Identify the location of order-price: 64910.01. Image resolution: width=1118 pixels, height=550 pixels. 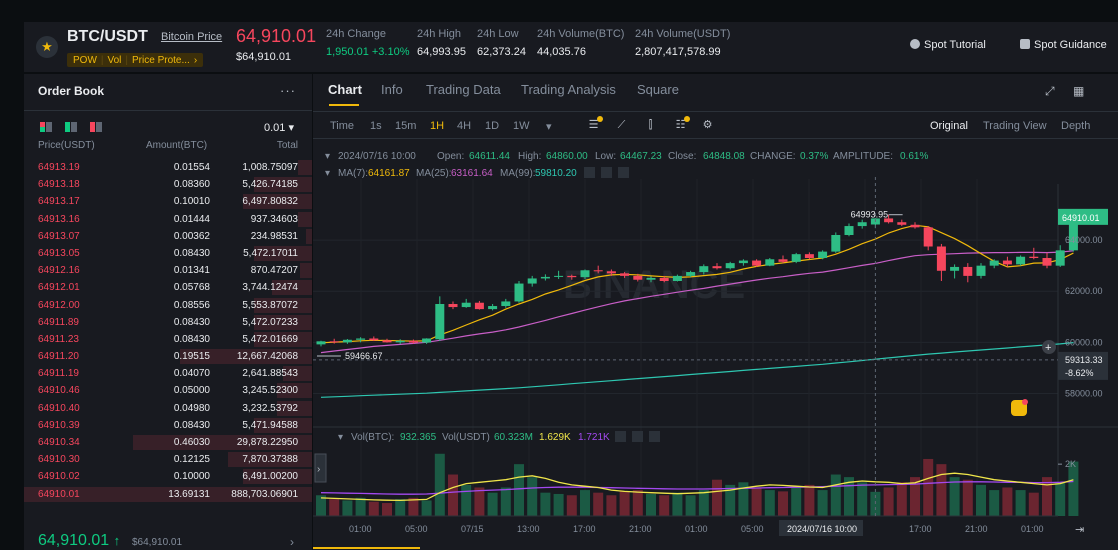
(59, 494).